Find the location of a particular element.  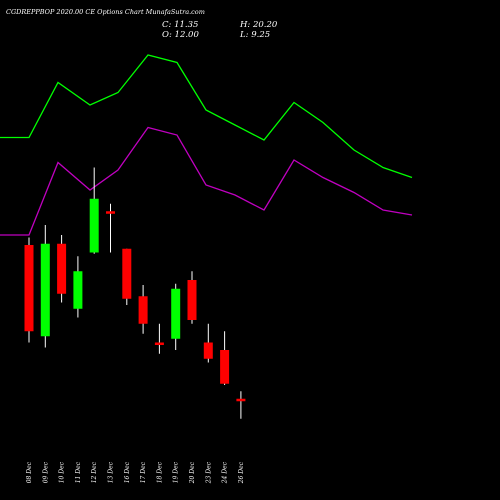

x-tick-label: 08 Dec is located at coordinates (29, 472).